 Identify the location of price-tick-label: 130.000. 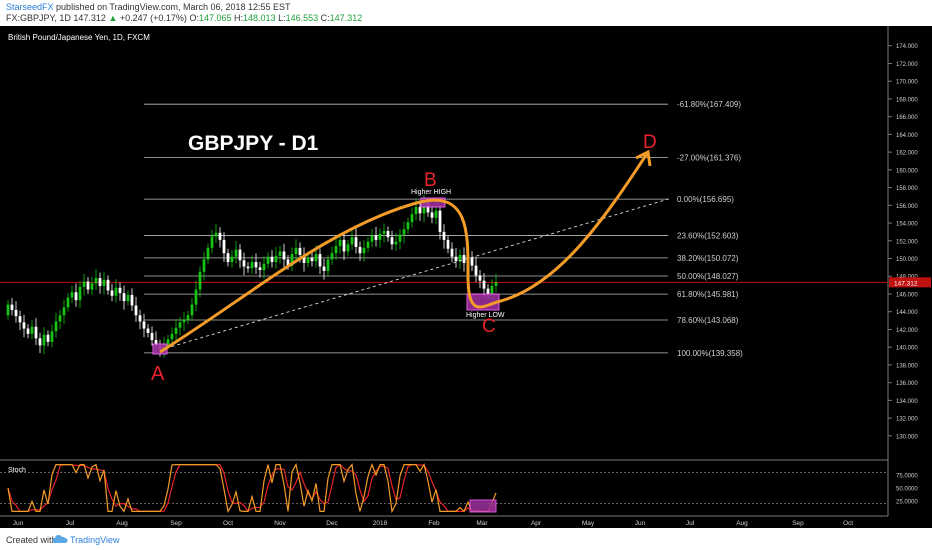
(907, 437).